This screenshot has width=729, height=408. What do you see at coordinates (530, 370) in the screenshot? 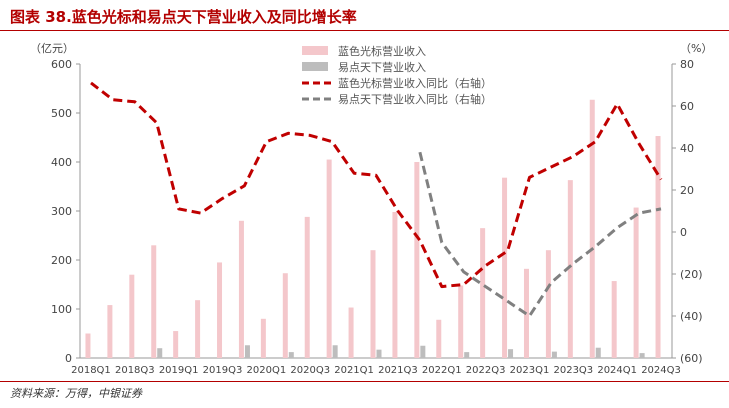
I see `x-tick-label: 2023Q1` at bounding box center [530, 370].